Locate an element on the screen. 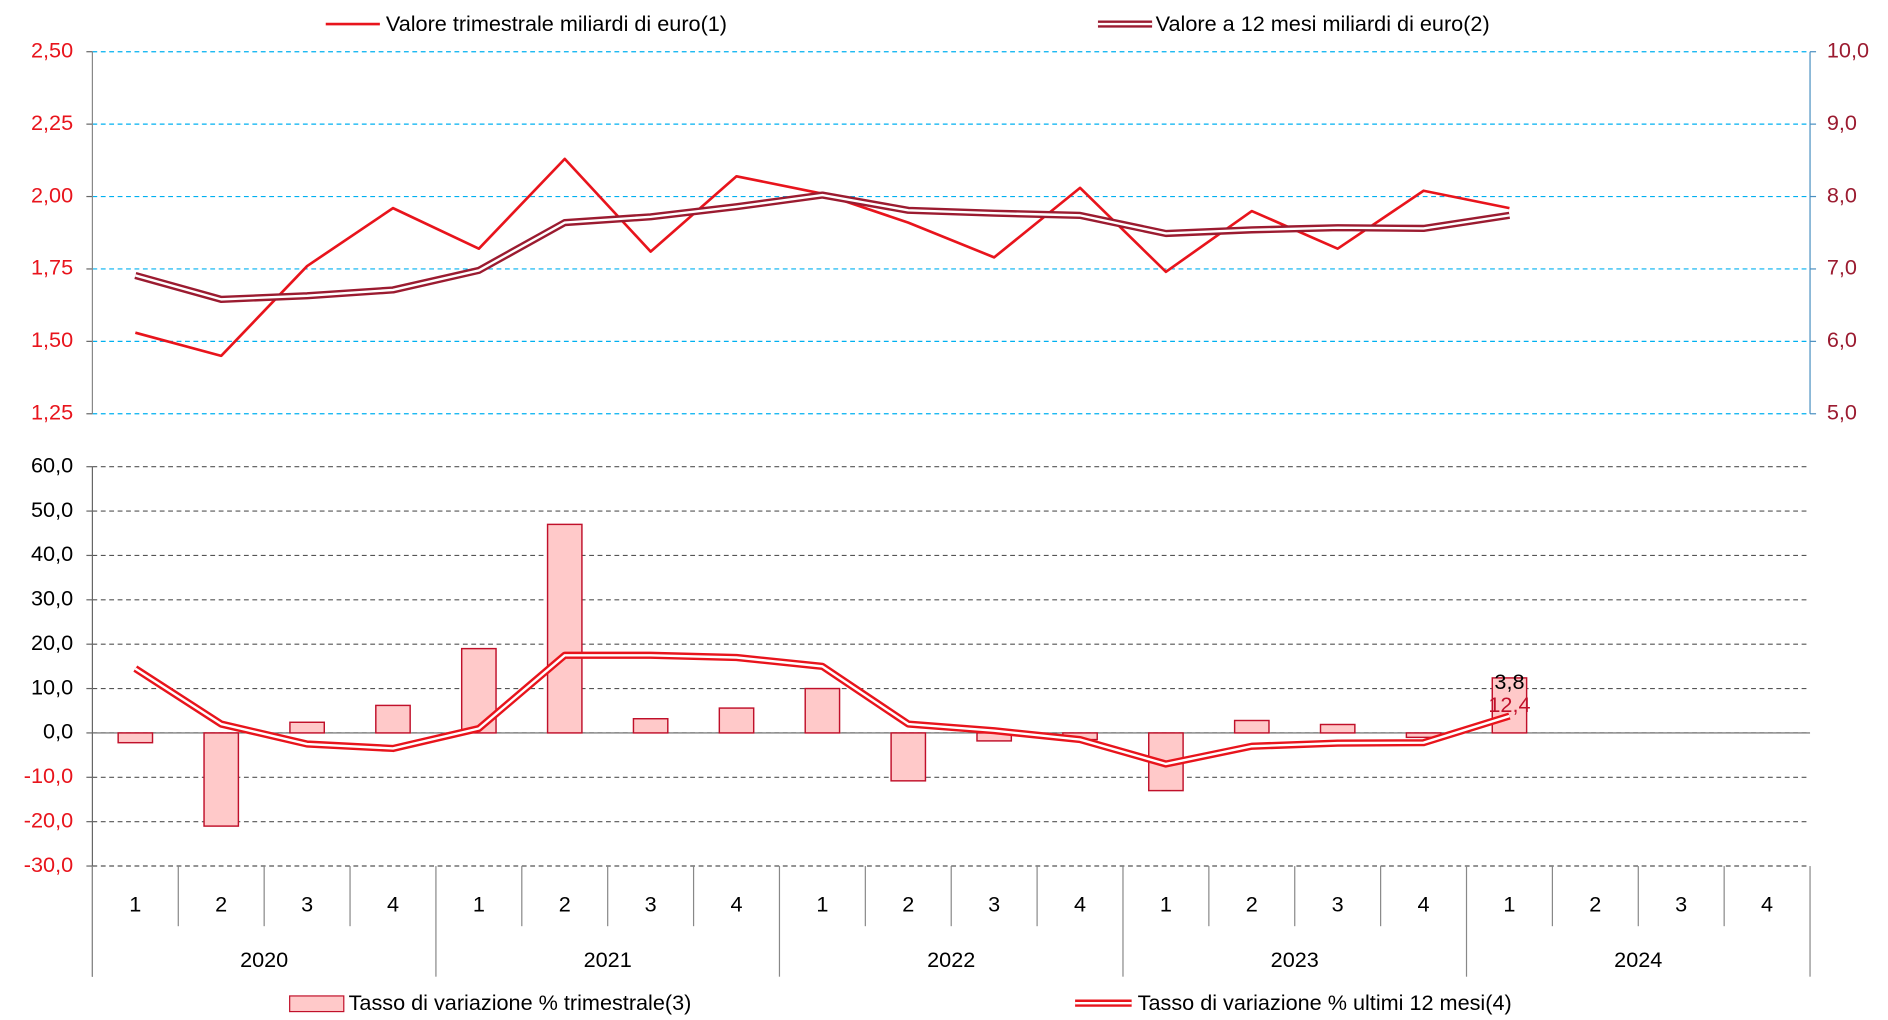  y-tick-label: -30,0 is located at coordinates (48, 864).